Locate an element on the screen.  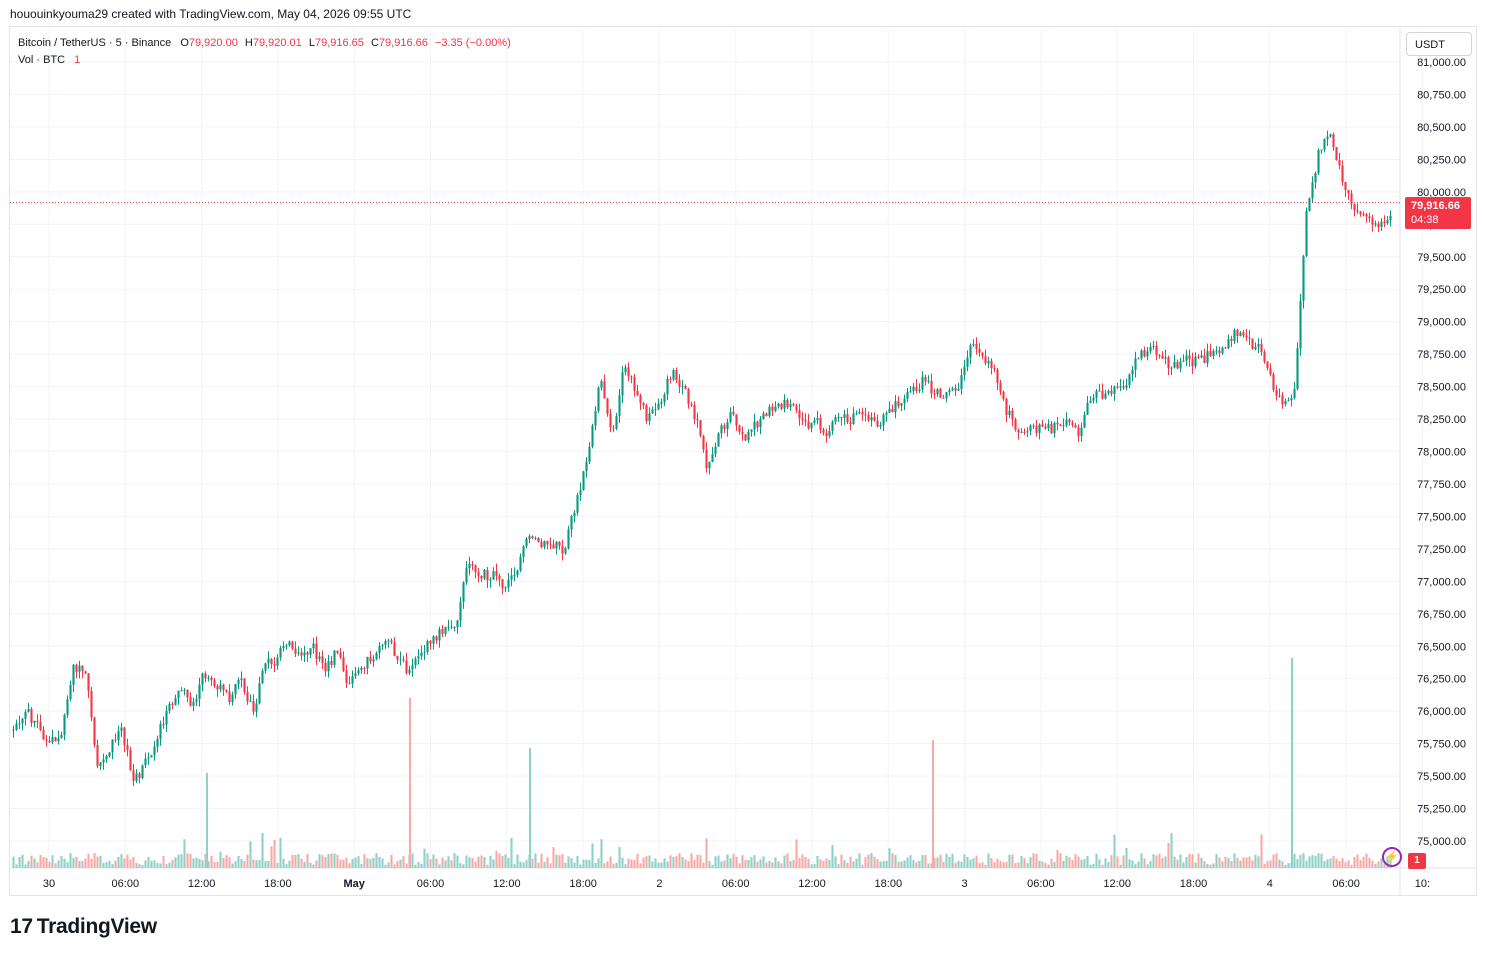
time-tick-label: 06:00 is located at coordinates (736, 884).